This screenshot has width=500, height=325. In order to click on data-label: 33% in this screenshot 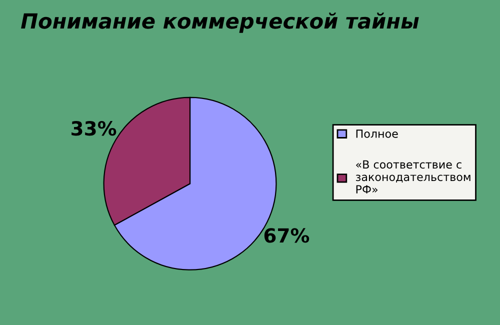, I will do `click(94, 128)`.